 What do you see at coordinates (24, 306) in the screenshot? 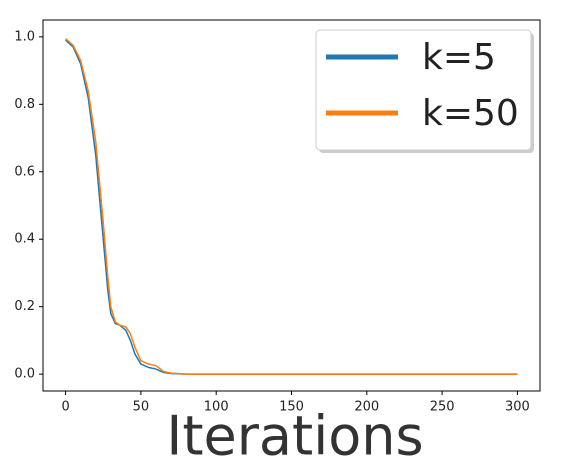
I see `y-tick-label: 0.2` at bounding box center [24, 306].